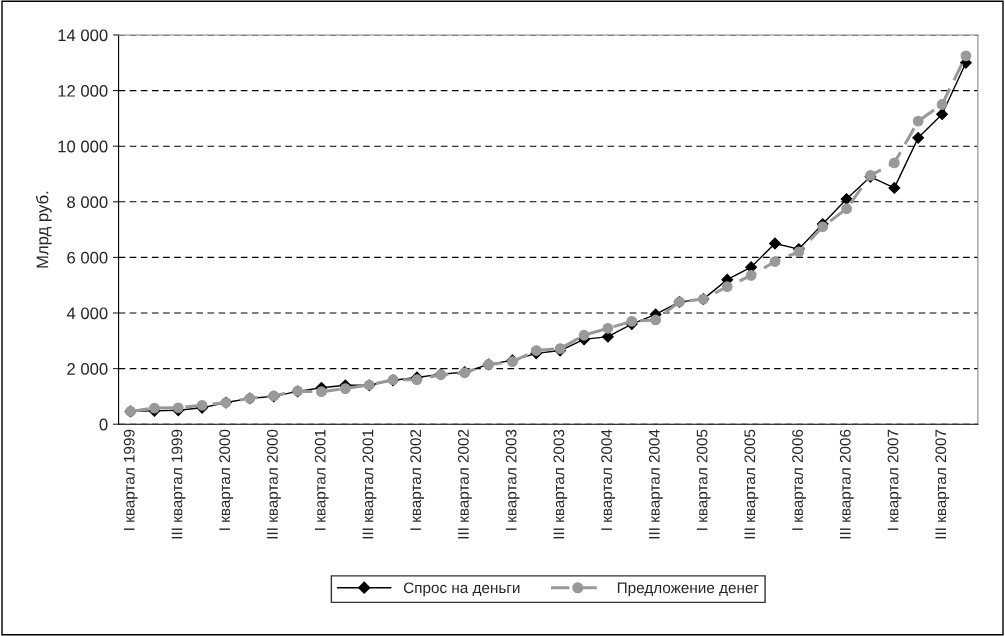 The width and height of the screenshot is (1005, 636). Describe the element at coordinates (87, 313) in the screenshot. I see `y-tick-label: 4 000` at that location.